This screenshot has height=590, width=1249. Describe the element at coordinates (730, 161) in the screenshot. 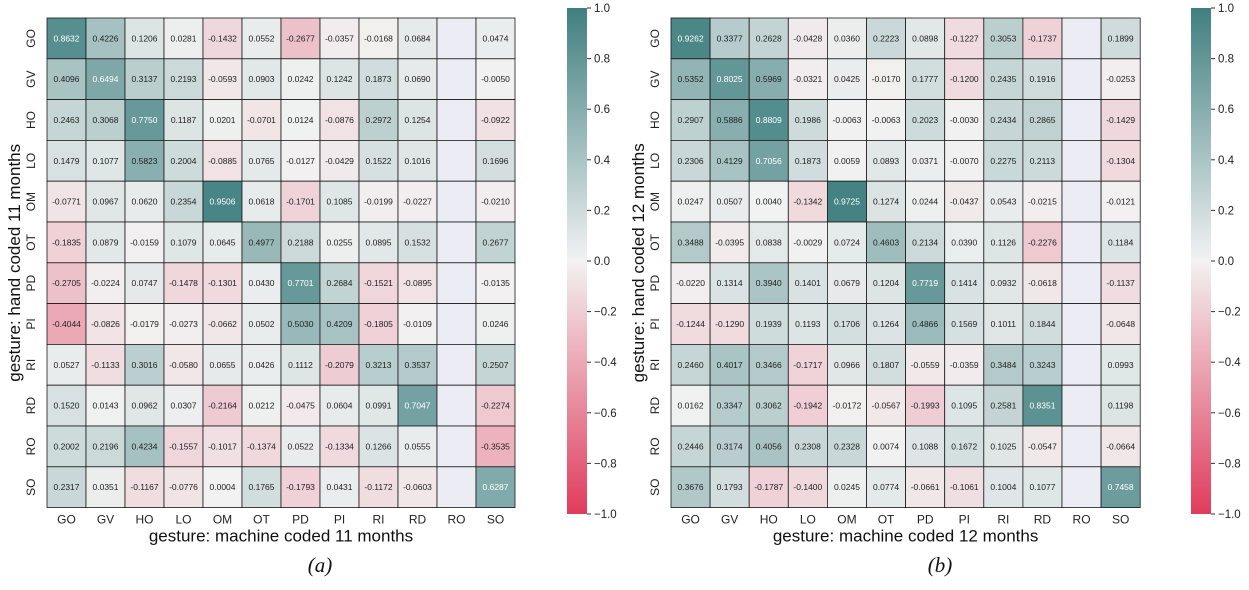

I see `cell-value-label: 0.4129` at that location.